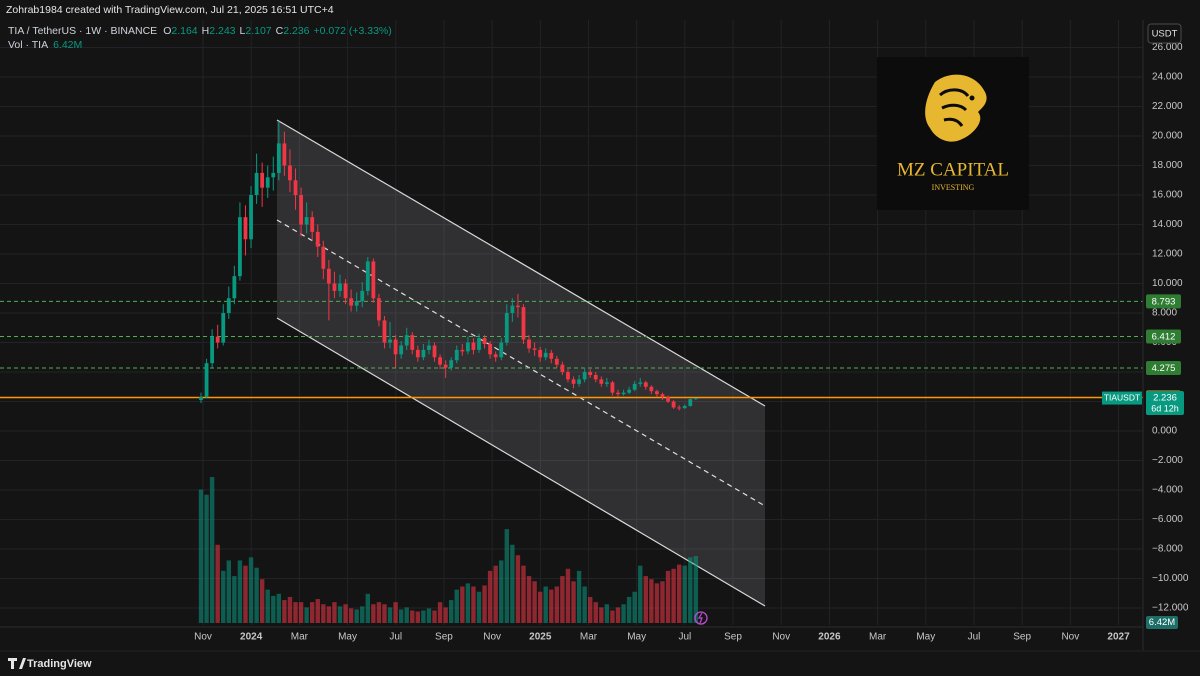 This screenshot has width=1200, height=676. Describe the element at coordinates (82, 31) in the screenshot. I see `symbol: TIA / TetherUS · 1W · BINANCE` at that location.